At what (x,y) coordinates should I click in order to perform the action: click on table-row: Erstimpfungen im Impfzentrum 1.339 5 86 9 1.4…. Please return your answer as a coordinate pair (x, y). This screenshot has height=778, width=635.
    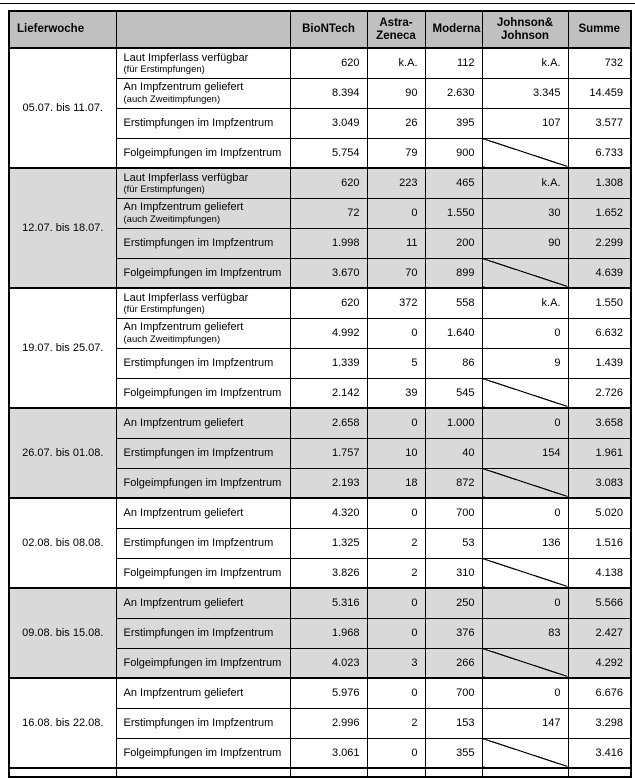
    Looking at the image, I should click on (320, 363).